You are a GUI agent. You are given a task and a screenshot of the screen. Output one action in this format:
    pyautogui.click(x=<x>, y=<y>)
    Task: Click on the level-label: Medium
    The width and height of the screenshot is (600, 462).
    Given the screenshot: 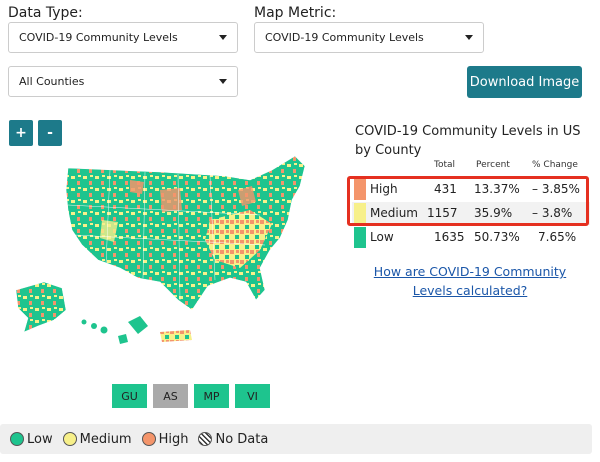 What is the action you would take?
    pyautogui.click(x=394, y=213)
    